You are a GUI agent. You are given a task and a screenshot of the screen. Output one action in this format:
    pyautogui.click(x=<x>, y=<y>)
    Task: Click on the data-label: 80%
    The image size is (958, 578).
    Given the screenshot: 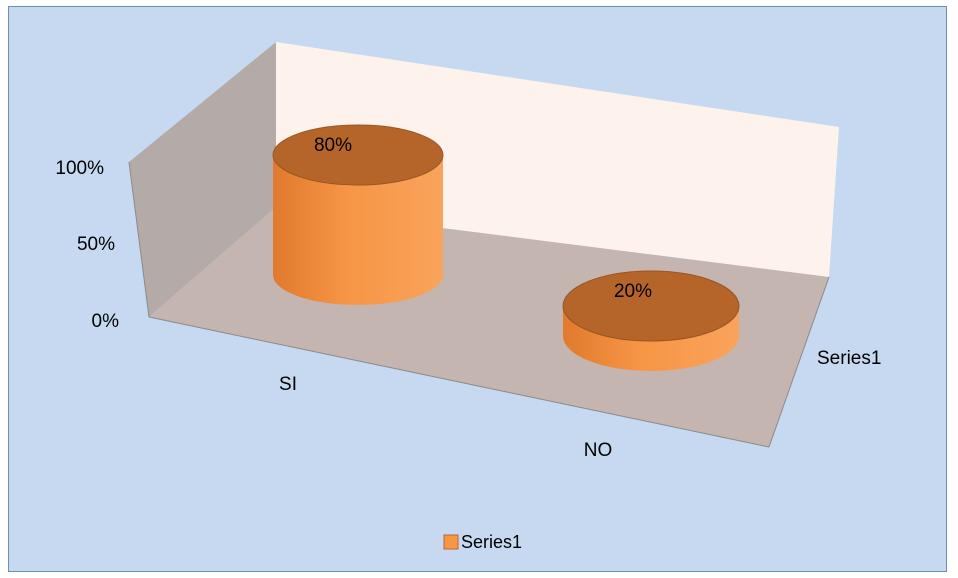 What is the action you would take?
    pyautogui.click(x=333, y=145)
    